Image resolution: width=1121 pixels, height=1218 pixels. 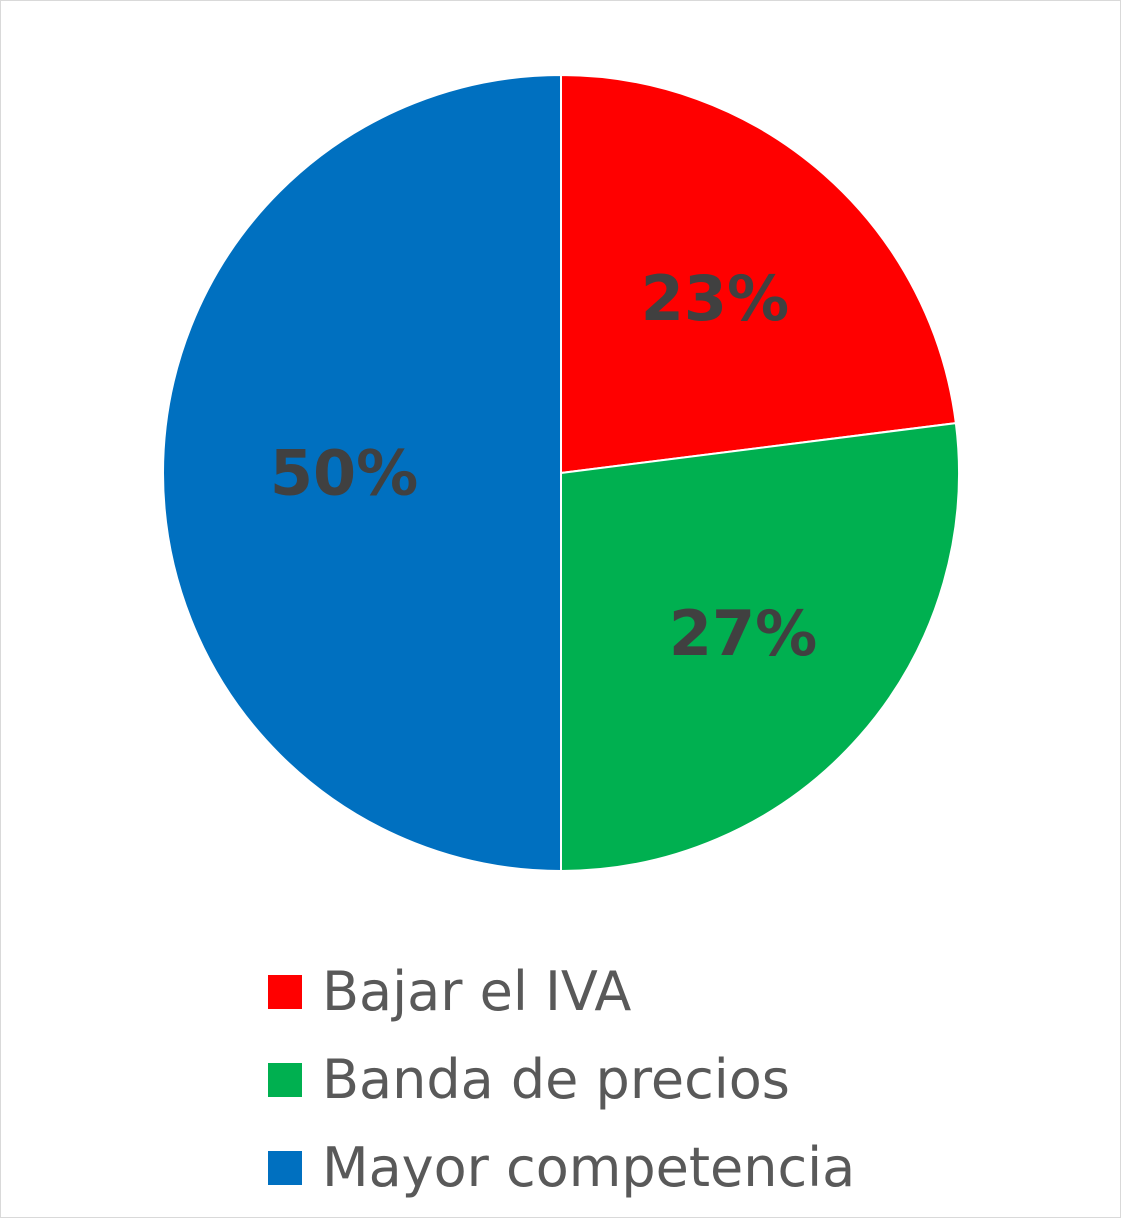 What do you see at coordinates (344, 473) in the screenshot?
I see `data-label-mayor-competencia: 50%` at bounding box center [344, 473].